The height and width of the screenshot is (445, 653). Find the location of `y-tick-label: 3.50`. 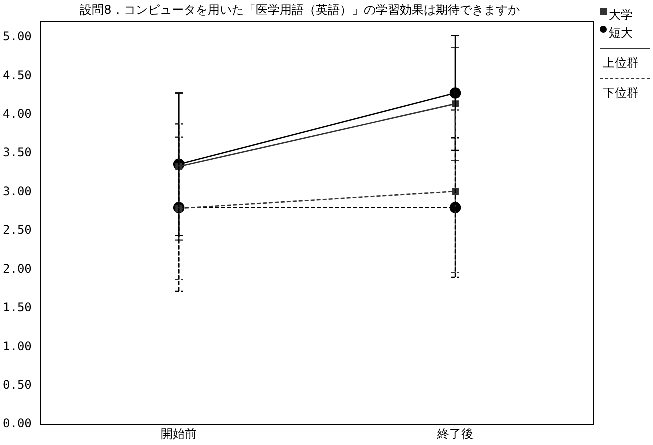

y-tick-label: 3.50 is located at coordinates (17, 153).